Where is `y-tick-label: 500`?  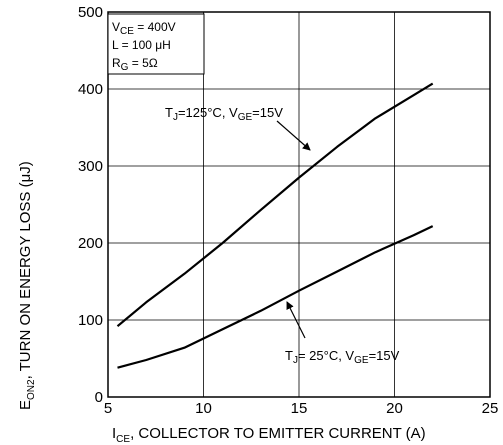
y-tick-label: 500 is located at coordinates (90, 12).